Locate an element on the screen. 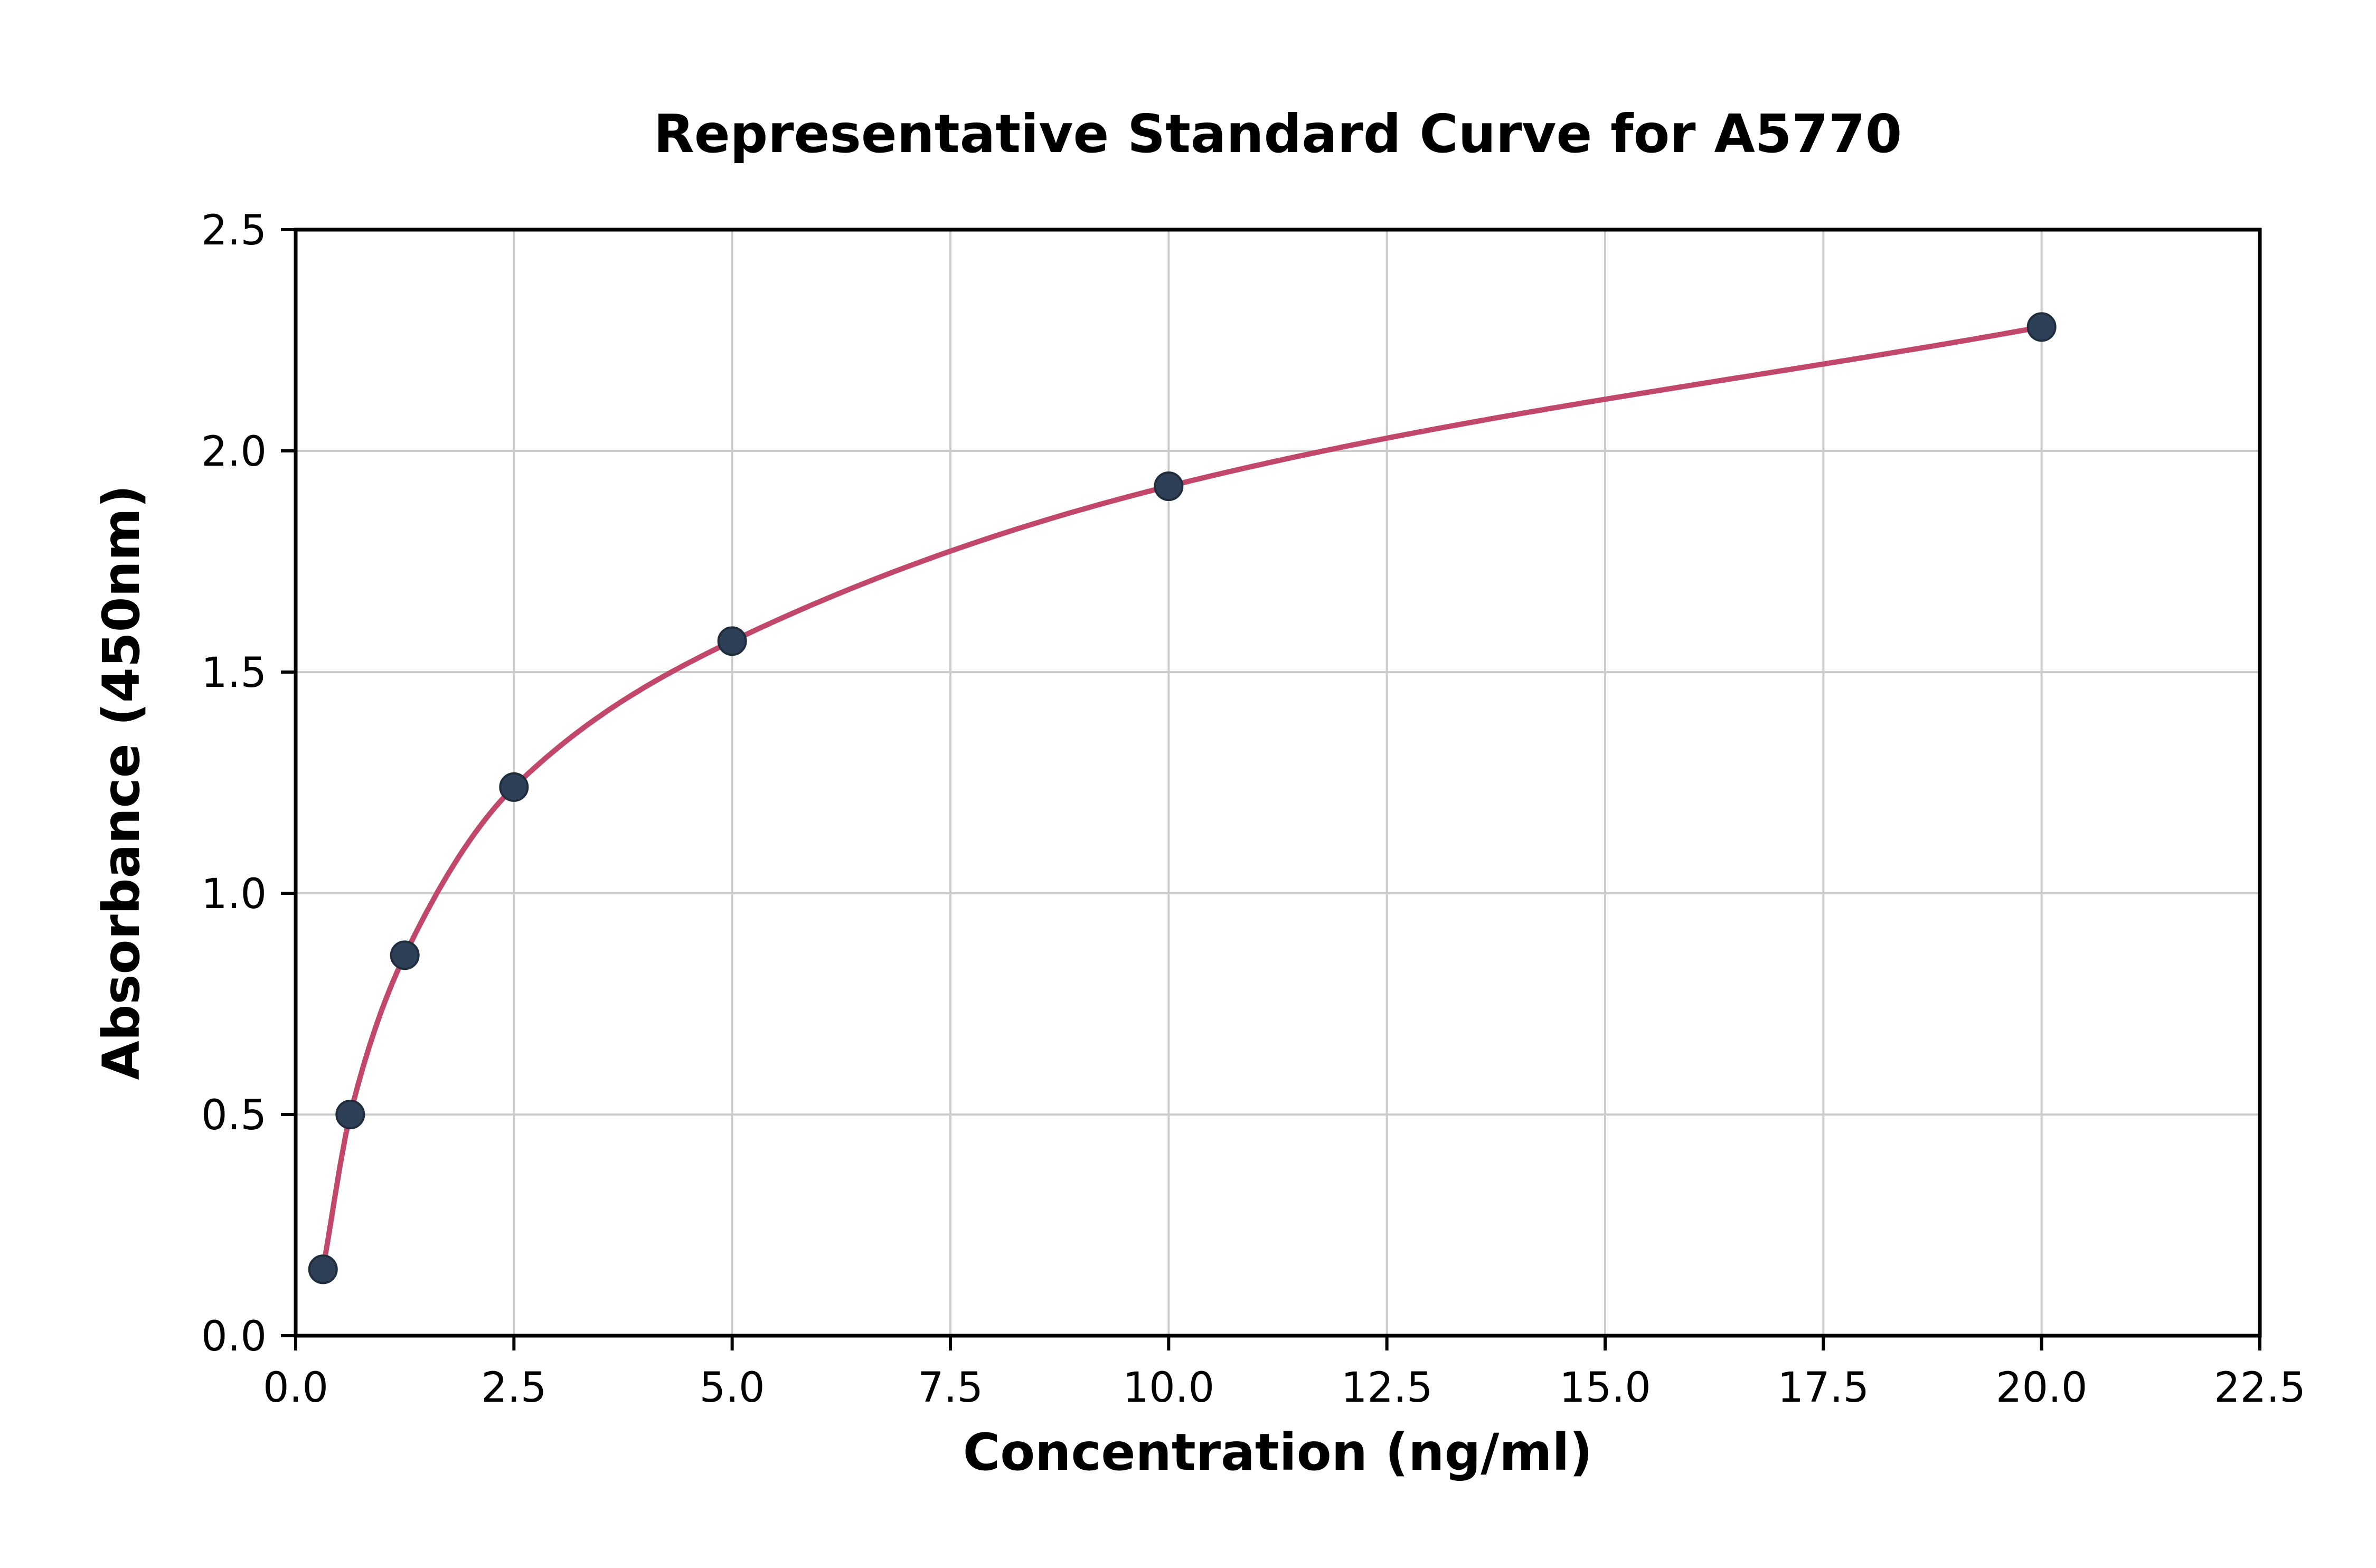  chart-title: Representative Standard Curve for A5770 is located at coordinates (1278, 134).